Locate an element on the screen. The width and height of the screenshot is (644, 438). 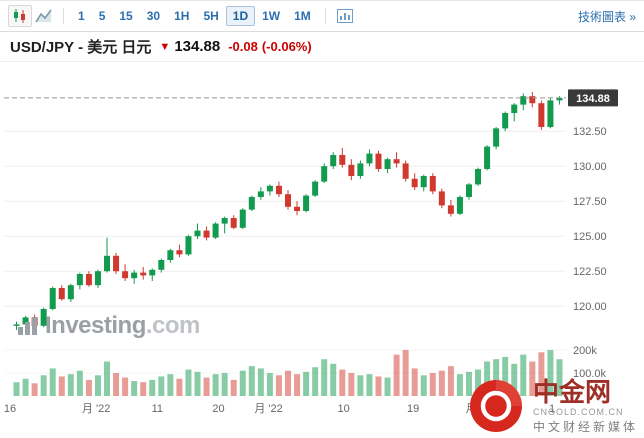
price-change-percent: (-0.06%) is located at coordinates (286, 46).